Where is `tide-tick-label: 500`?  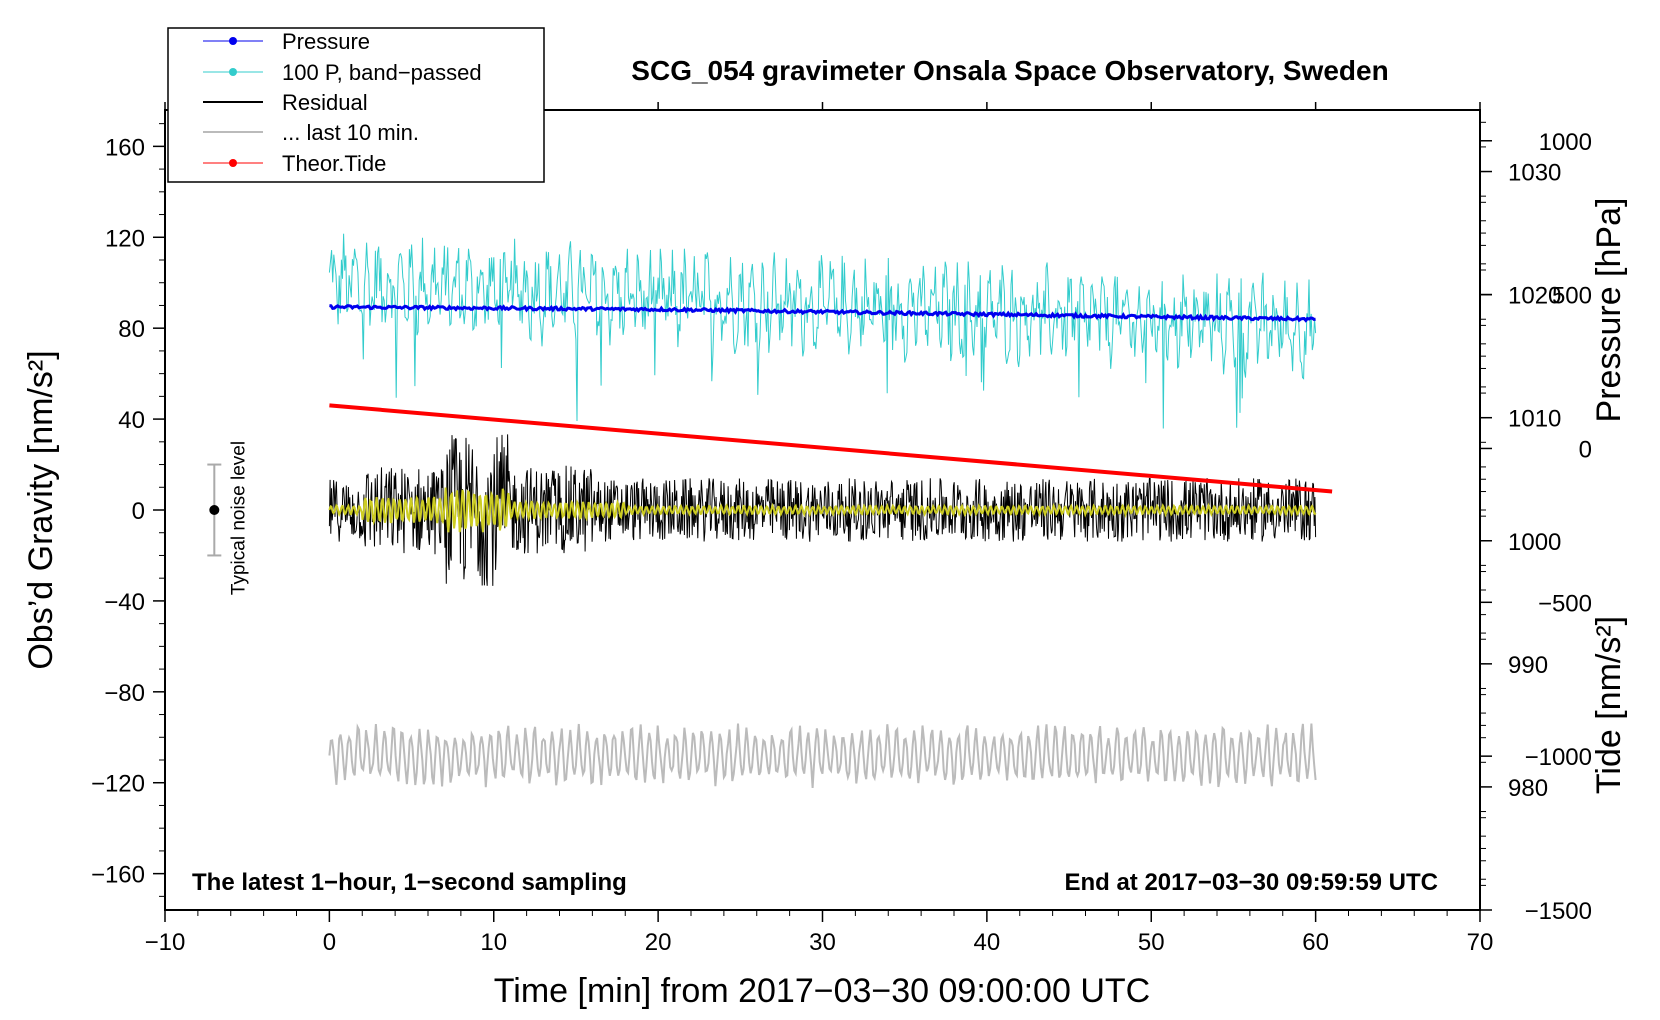 tide-tick-label: 500 is located at coordinates (1572, 296).